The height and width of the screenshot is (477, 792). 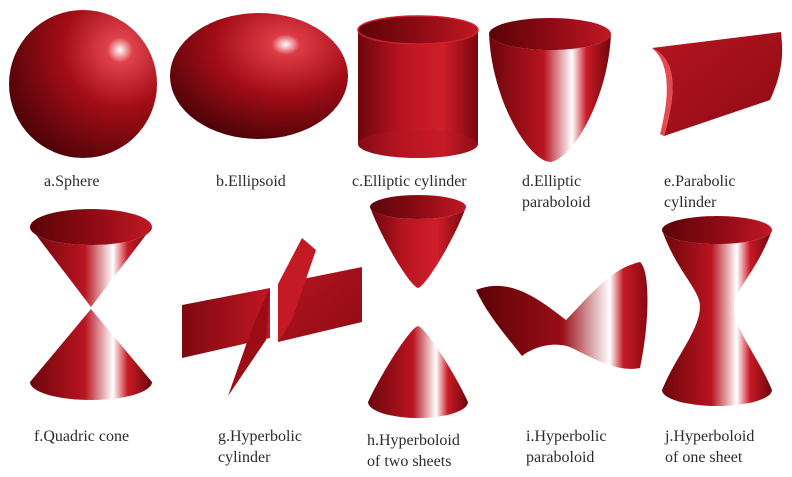 What do you see at coordinates (82, 436) in the screenshot?
I see `caption-quadric-cone: f.Quadric cone` at bounding box center [82, 436].